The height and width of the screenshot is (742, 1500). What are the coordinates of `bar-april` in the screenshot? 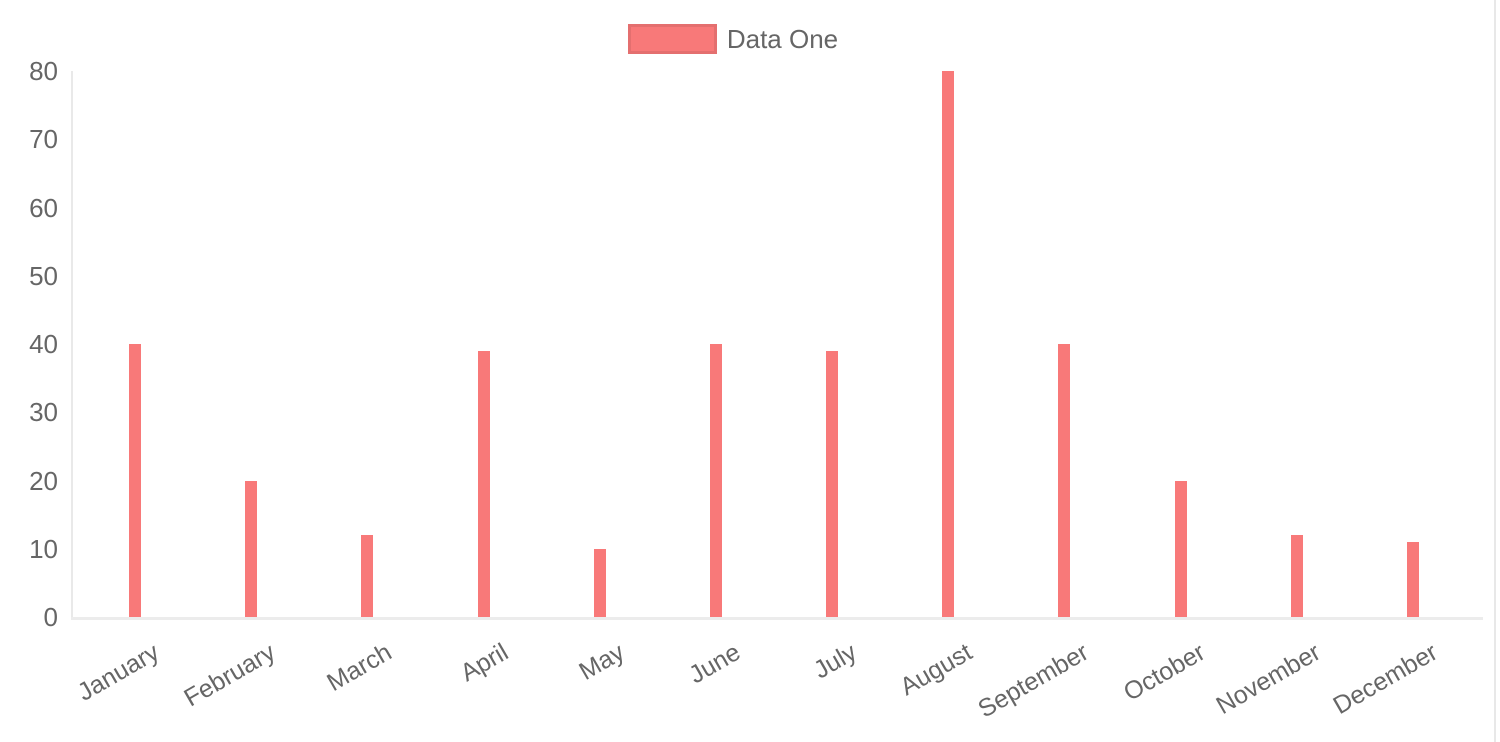 It's located at (483, 483).